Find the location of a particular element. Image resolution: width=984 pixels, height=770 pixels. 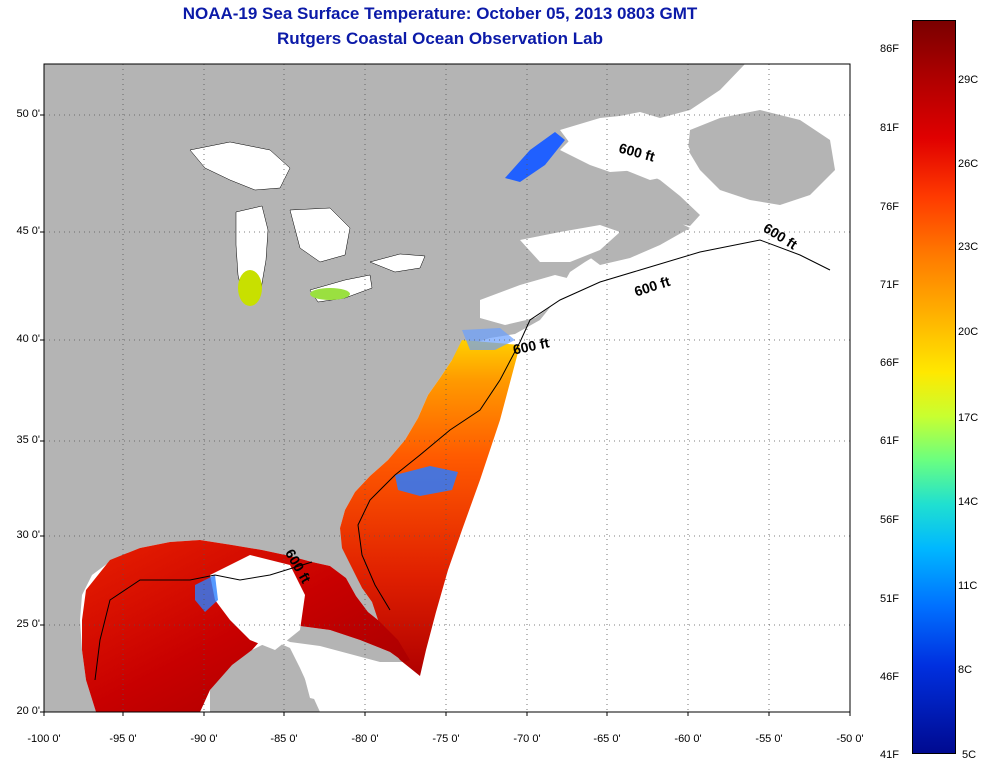

gulf-cool-edge is located at coordinates (206, 593).